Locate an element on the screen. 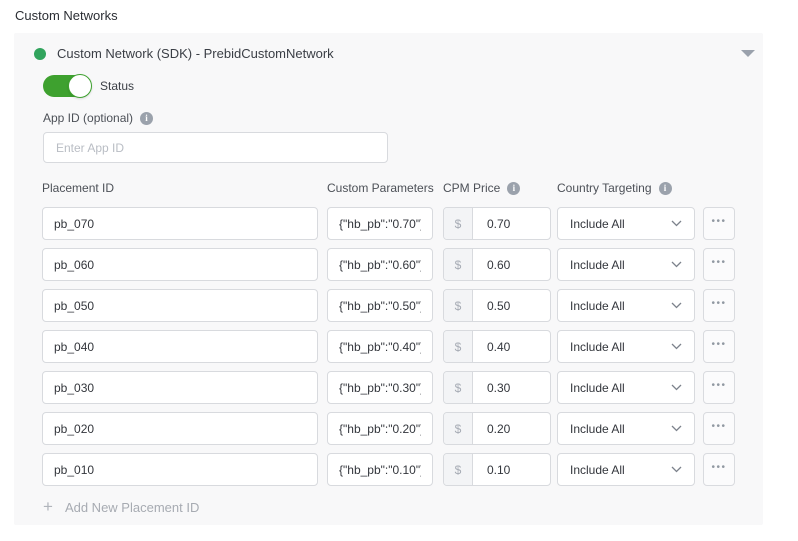  app-id-label: App ID (optional) is located at coordinates (88, 118).